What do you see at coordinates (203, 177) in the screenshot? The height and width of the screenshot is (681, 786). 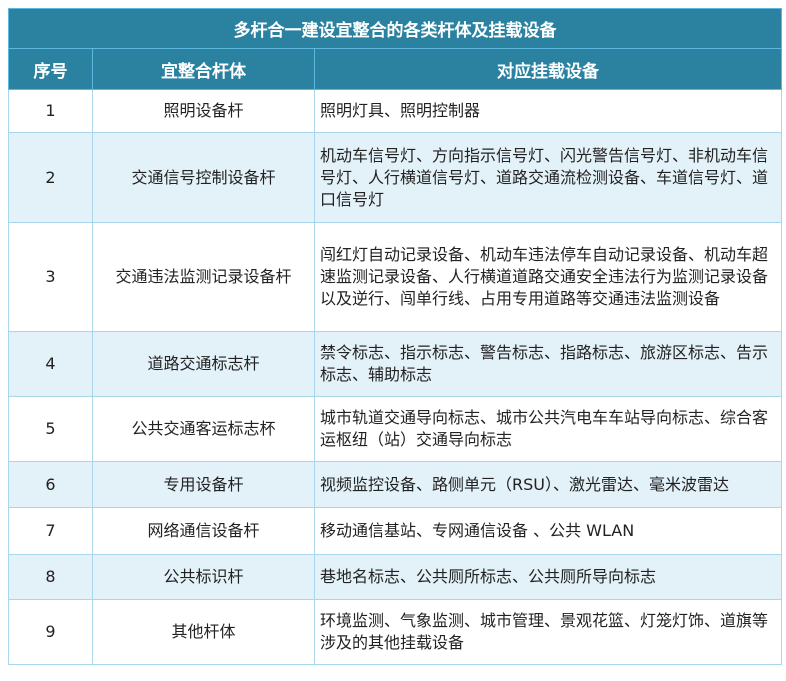 I see `row-pole: 交通信号控制设备杆` at bounding box center [203, 177].